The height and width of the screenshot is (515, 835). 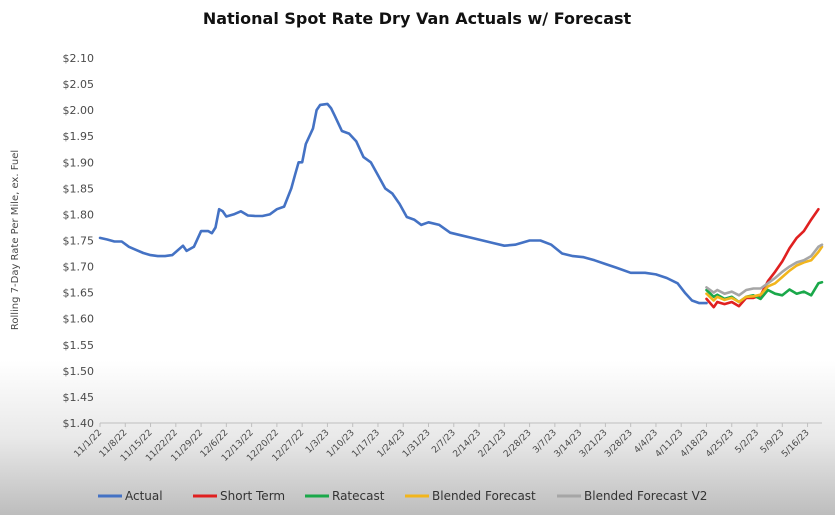 I want to click on y-tick-label: $1.40, so click(x=79, y=423).